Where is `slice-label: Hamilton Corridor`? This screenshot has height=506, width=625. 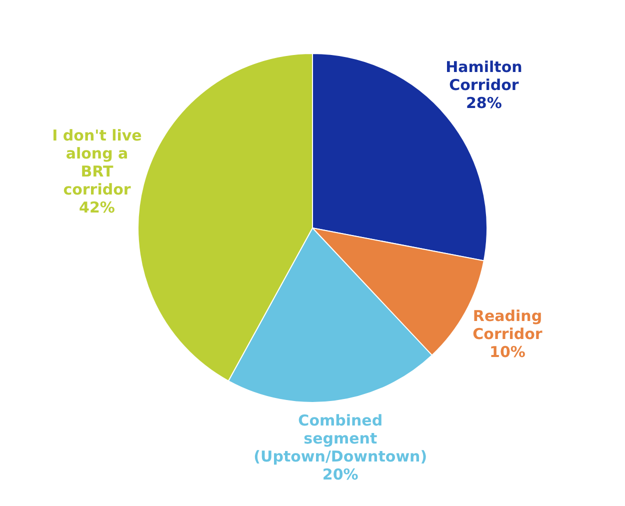
slice-label: Hamilton Corridor is located at coordinates (484, 76).